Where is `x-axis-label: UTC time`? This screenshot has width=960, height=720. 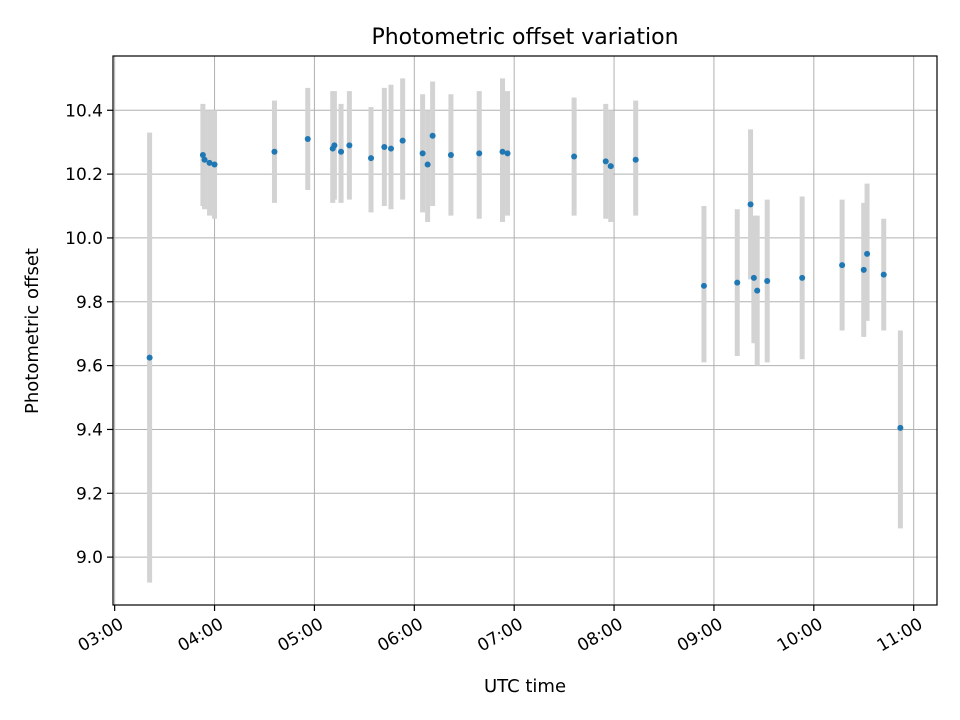 x-axis-label: UTC time is located at coordinates (525, 686).